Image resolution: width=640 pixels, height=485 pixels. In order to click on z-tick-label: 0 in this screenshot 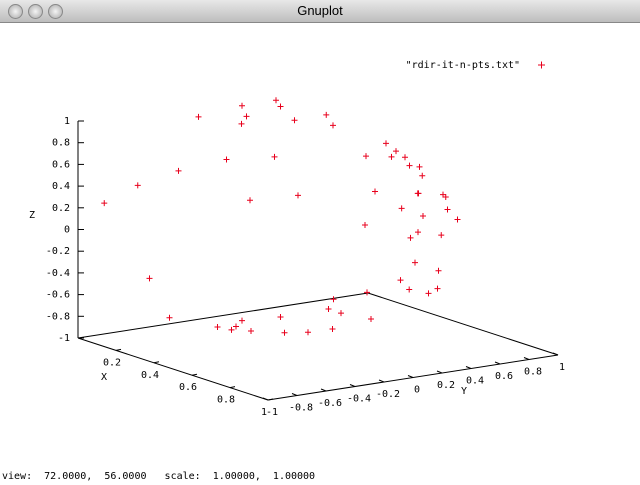, I will do `click(67, 230)`.